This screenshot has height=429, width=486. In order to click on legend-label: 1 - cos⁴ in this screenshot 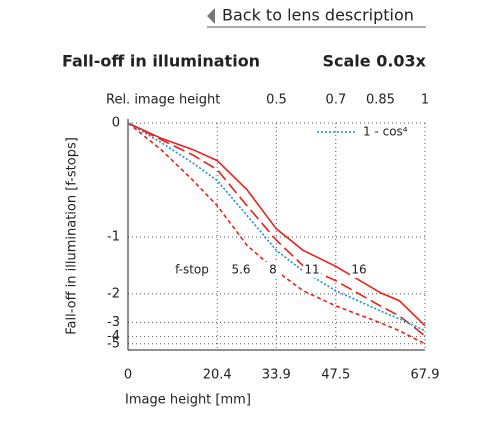, I will do `click(385, 132)`.